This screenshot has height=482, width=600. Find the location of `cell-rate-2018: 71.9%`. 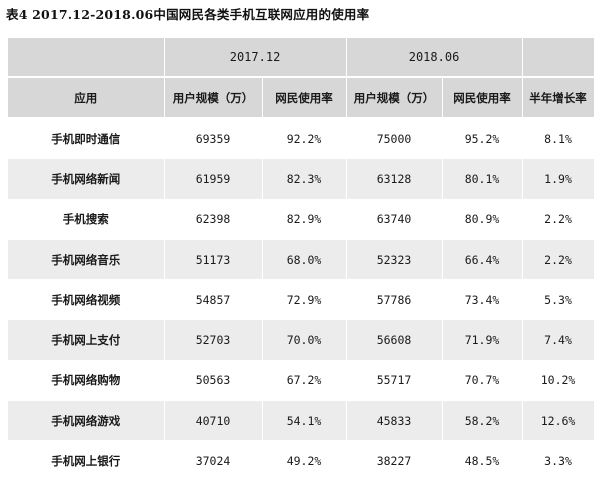

cell-rate-2018: 71.9% is located at coordinates (482, 340).